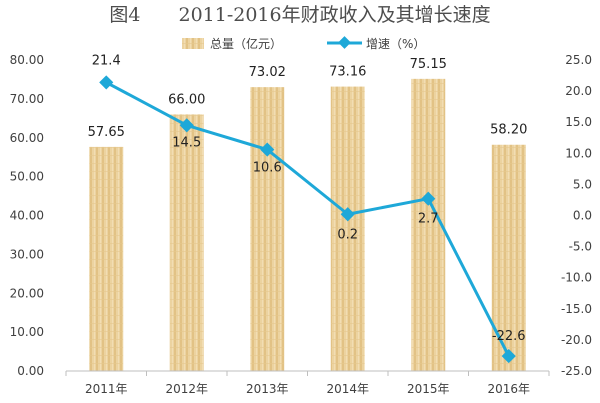  I want to click on x-tick-label: 2016年, so click(508, 389).